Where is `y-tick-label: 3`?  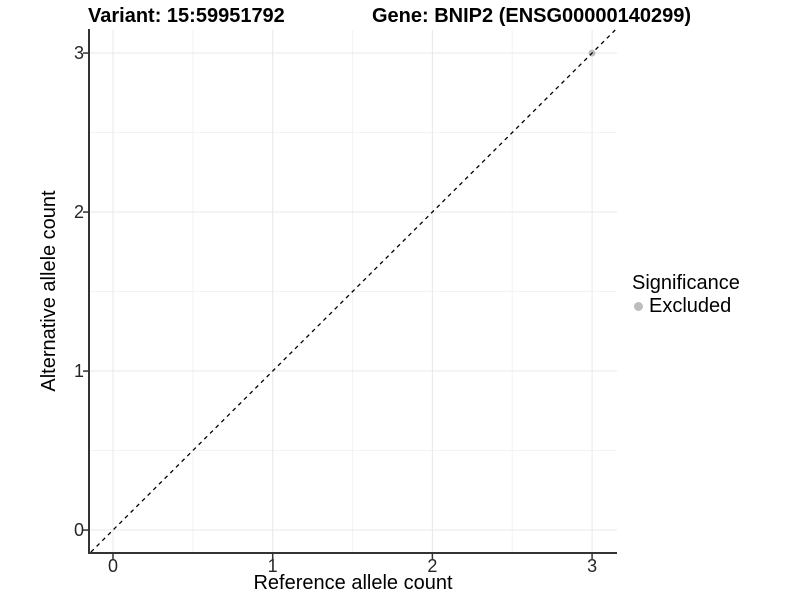
y-tick-label: 3 is located at coordinates (78, 53).